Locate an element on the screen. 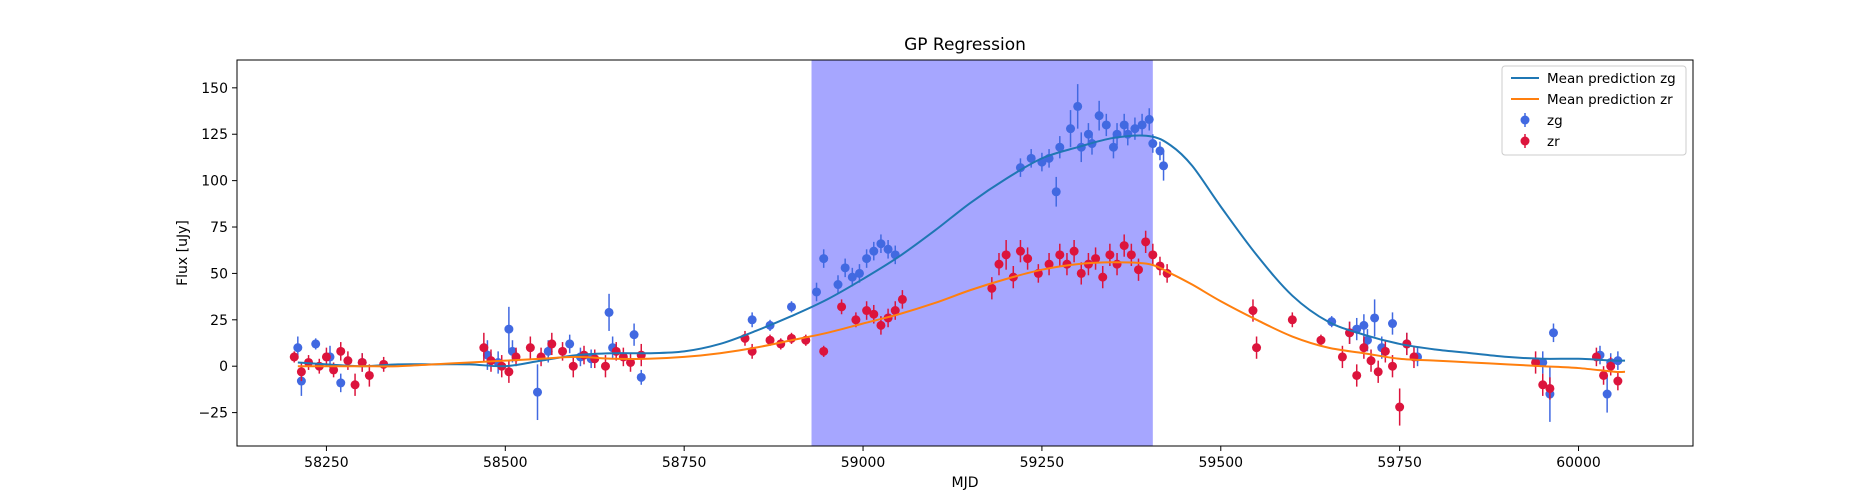  legend-label: Mean prediction zg is located at coordinates (1611, 79).